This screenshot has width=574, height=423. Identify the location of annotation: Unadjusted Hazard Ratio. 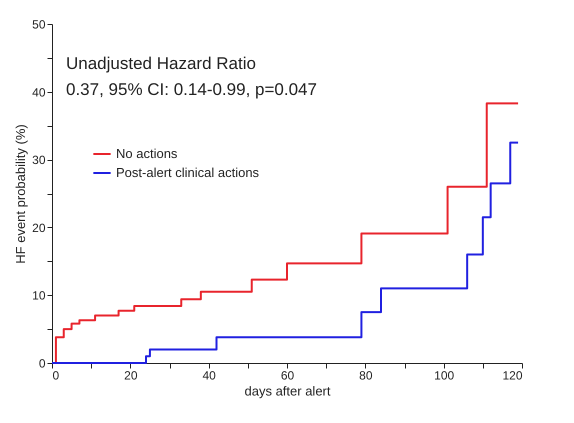
(161, 63).